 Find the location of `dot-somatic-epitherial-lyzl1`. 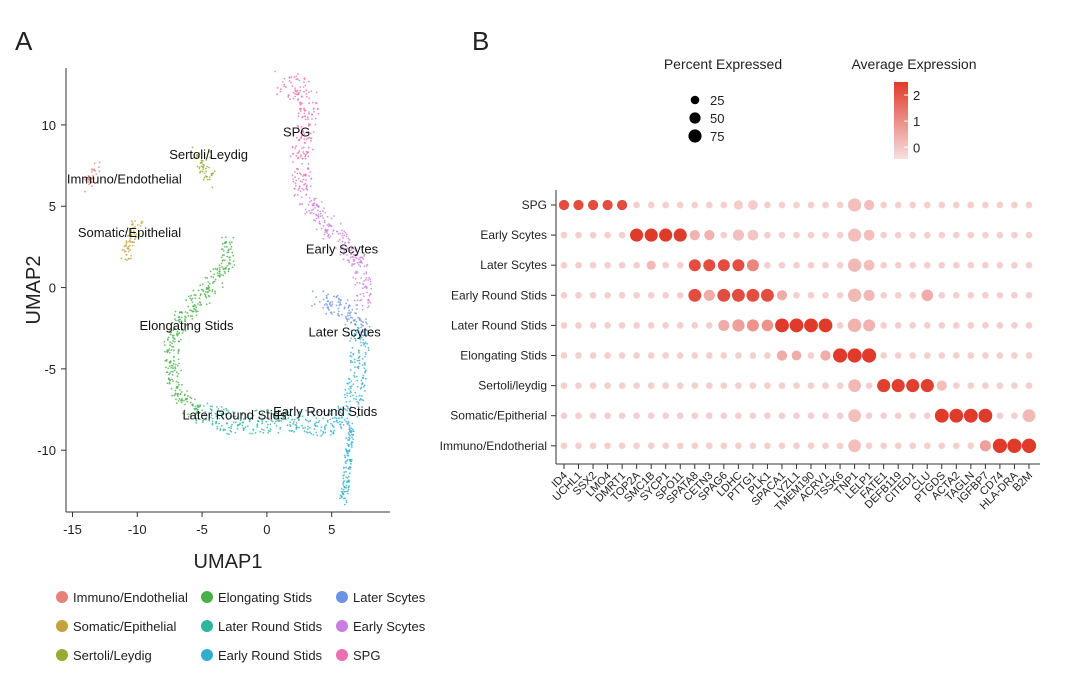

dot-somatic-epitherial-lyzl1 is located at coordinates (796, 416).